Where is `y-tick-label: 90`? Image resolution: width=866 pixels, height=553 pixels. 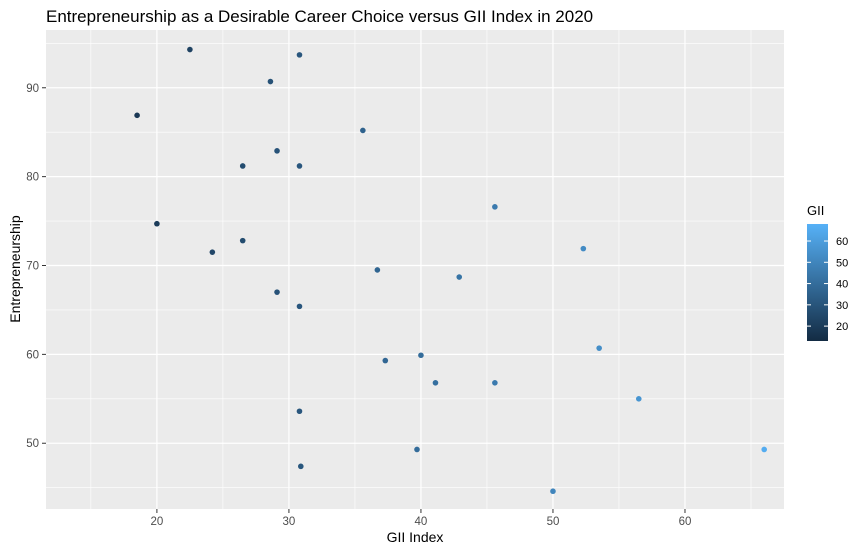
y-tick-label: 90 is located at coordinates (32, 89).